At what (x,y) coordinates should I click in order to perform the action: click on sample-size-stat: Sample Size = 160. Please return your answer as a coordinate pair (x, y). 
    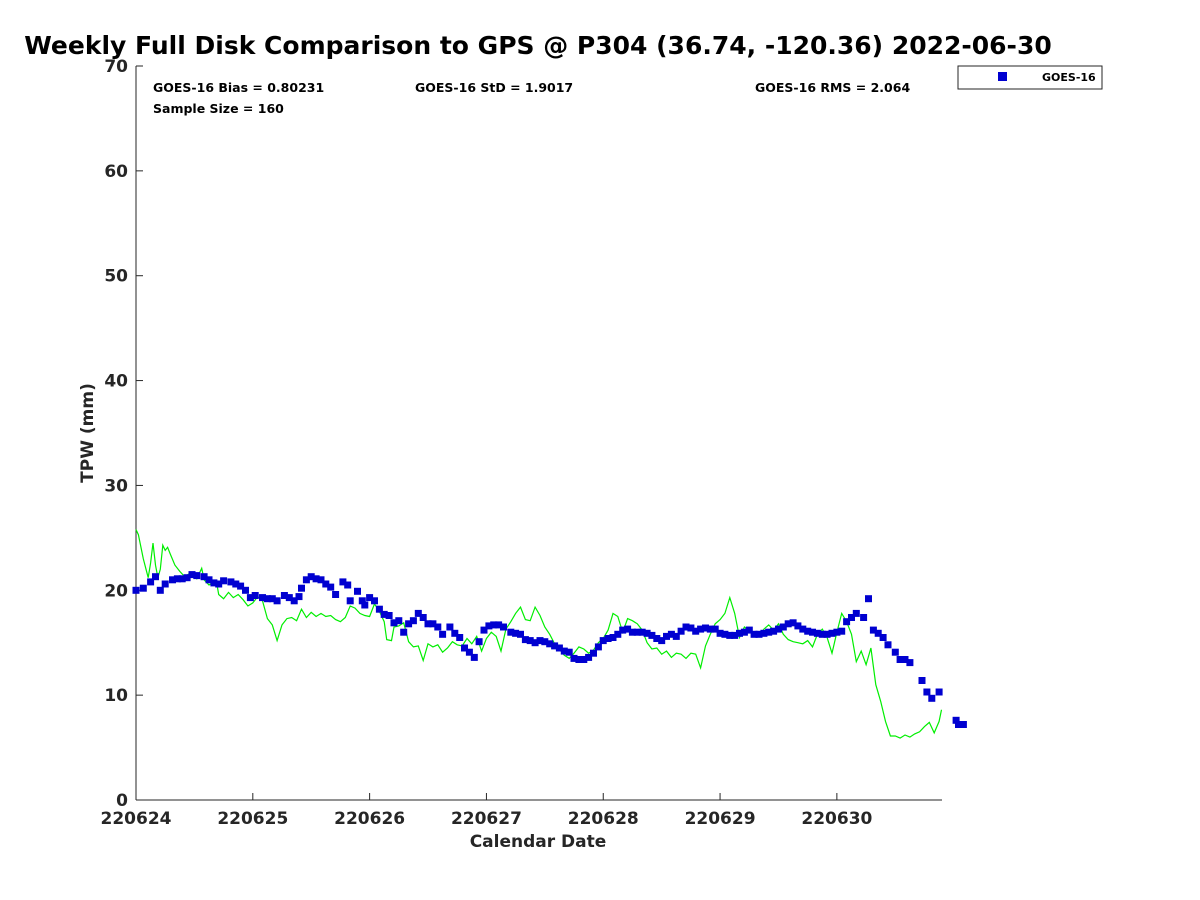
    Looking at the image, I should click on (218, 108).